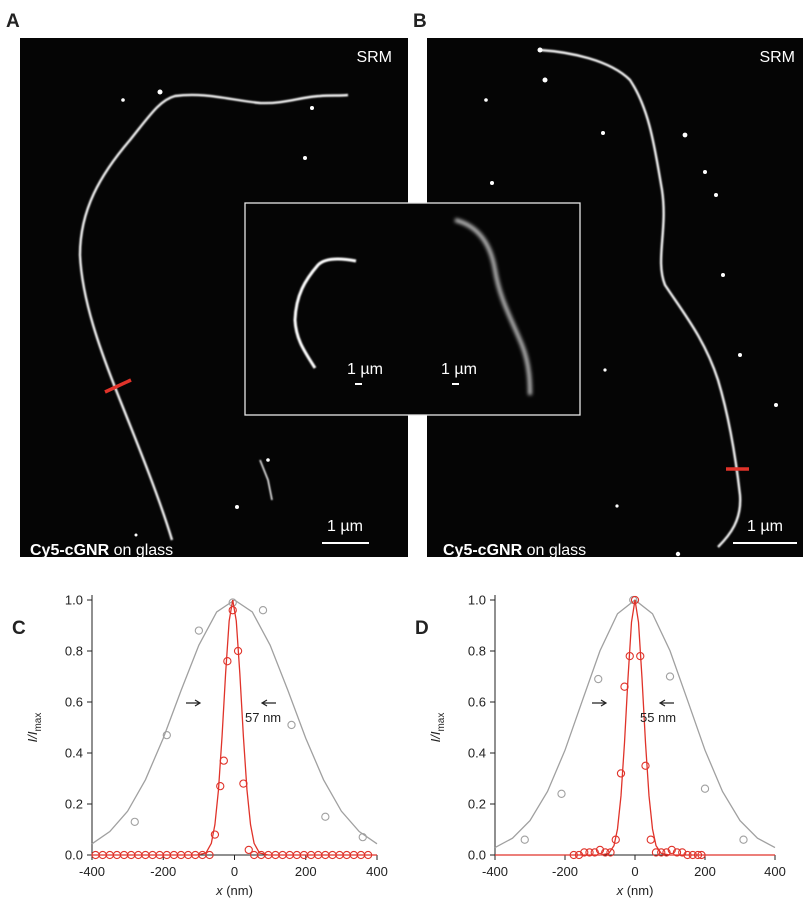 Image resolution: width=803 pixels, height=914 pixels. What do you see at coordinates (306, 871) in the screenshot?
I see `x-tick-label: 200` at bounding box center [306, 871].